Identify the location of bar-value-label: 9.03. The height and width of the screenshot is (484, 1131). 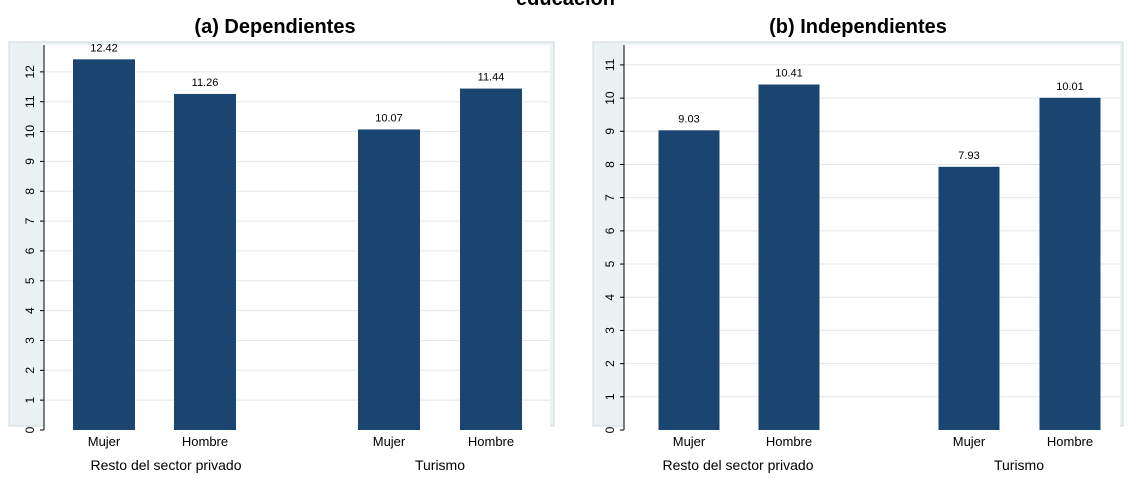
(688, 119).